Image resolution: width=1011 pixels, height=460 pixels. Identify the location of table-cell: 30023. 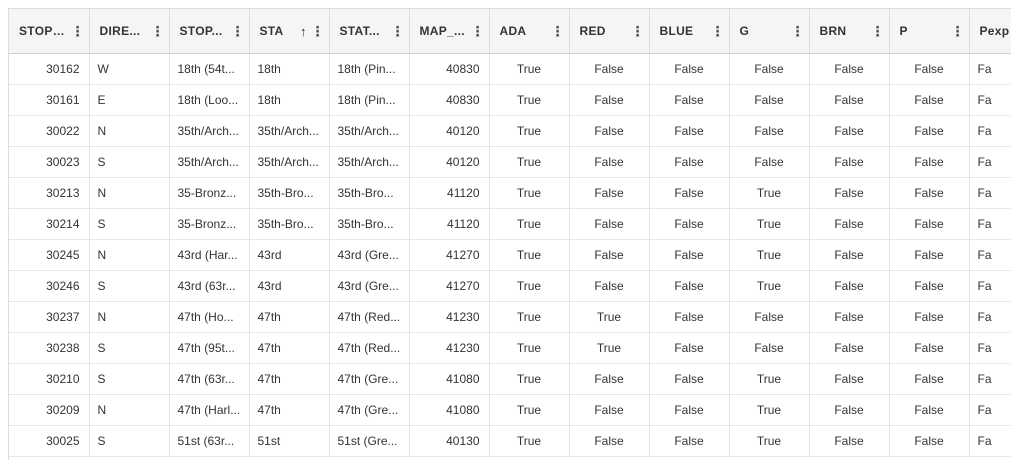
(49, 162).